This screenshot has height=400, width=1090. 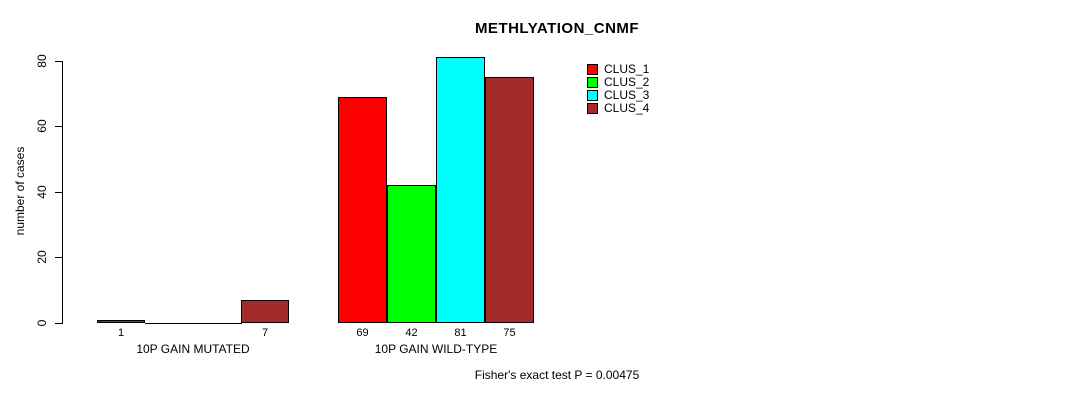 What do you see at coordinates (627, 108) in the screenshot?
I see `legend-label: CLUS_4` at bounding box center [627, 108].